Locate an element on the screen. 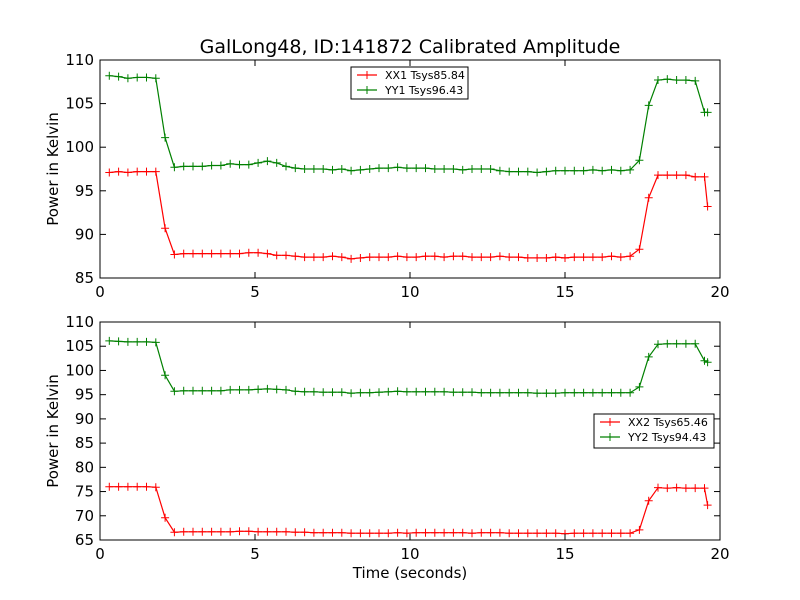 This screenshot has height=600, width=800. bottom-y-tick-label: 90 is located at coordinates (84, 419).